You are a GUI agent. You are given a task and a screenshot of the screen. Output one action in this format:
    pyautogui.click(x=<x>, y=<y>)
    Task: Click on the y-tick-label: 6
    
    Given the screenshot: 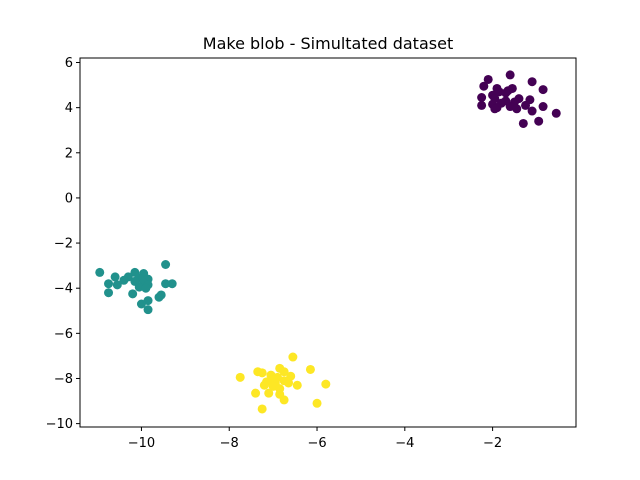 What is the action you would take?
    pyautogui.click(x=69, y=63)
    